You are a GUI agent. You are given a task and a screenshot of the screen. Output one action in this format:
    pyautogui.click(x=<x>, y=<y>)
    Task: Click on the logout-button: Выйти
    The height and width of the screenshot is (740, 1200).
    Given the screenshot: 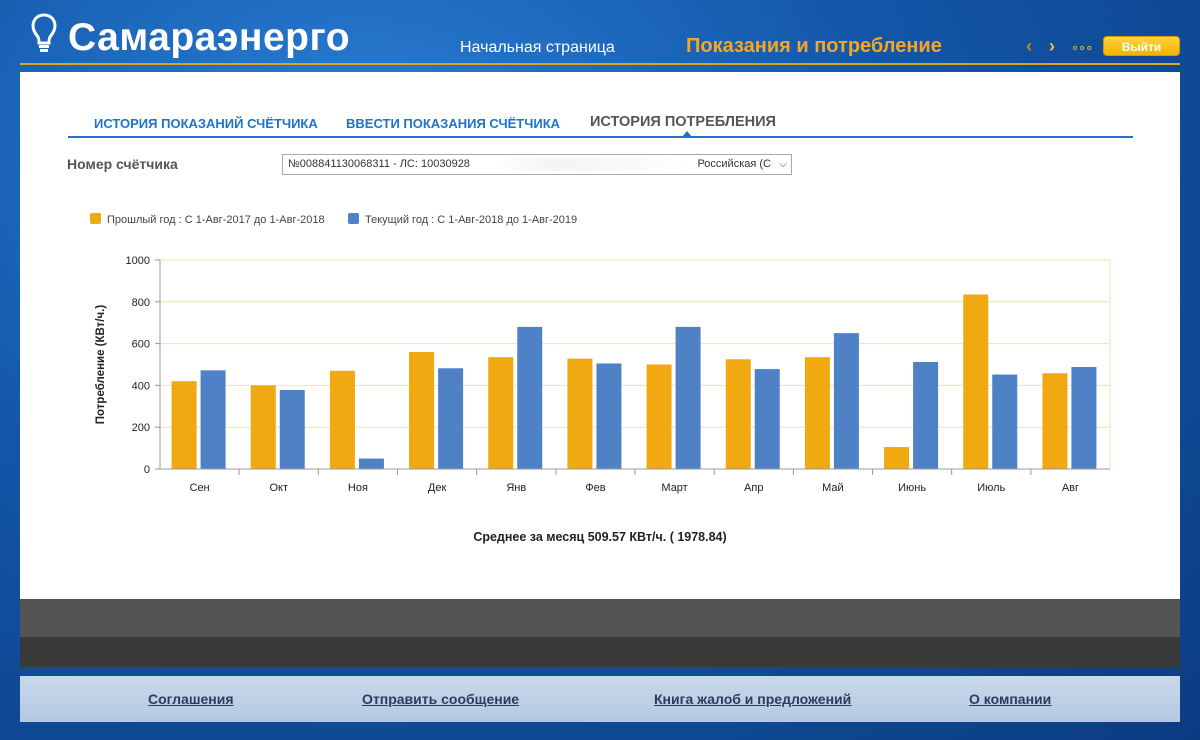 What is the action you would take?
    pyautogui.click(x=1141, y=46)
    